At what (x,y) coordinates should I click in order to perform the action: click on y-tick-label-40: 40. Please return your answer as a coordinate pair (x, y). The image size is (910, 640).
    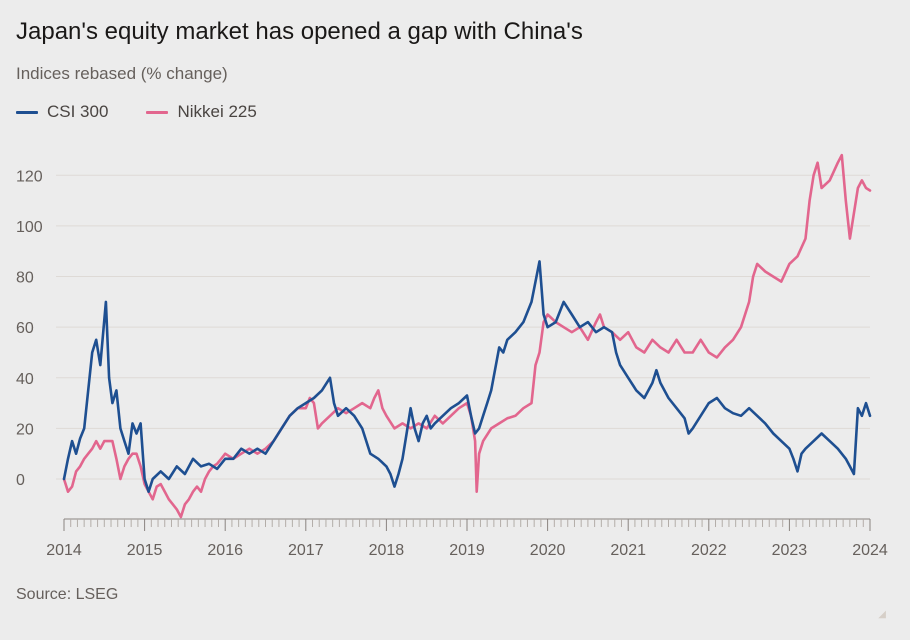
    Looking at the image, I should click on (25, 379).